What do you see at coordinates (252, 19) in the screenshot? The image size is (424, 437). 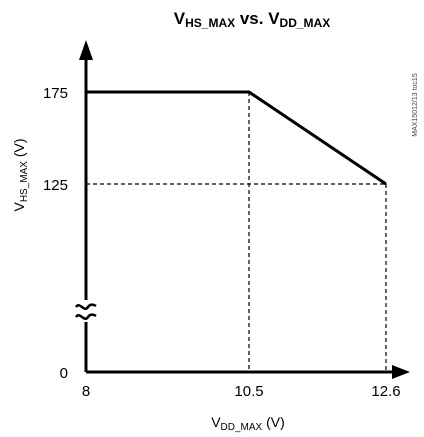 I see `chart-title: VHS_MAX vs. VDD_MAX` at bounding box center [252, 19].